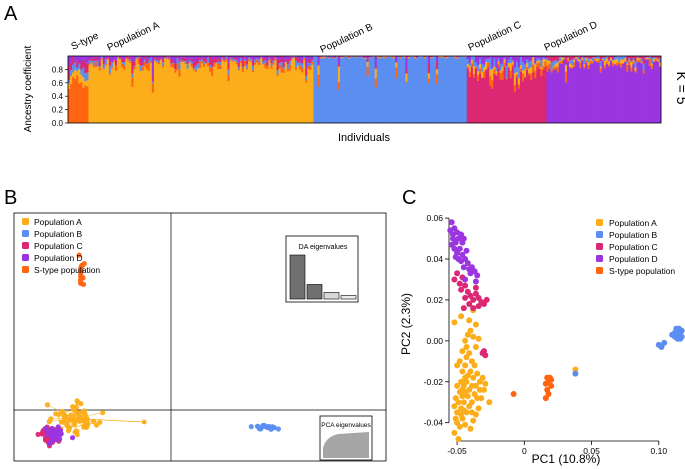 This screenshot has height=469, width=685. What do you see at coordinates (134, 37) in the screenshot?
I see `group-label-population-a: Population A` at bounding box center [134, 37].